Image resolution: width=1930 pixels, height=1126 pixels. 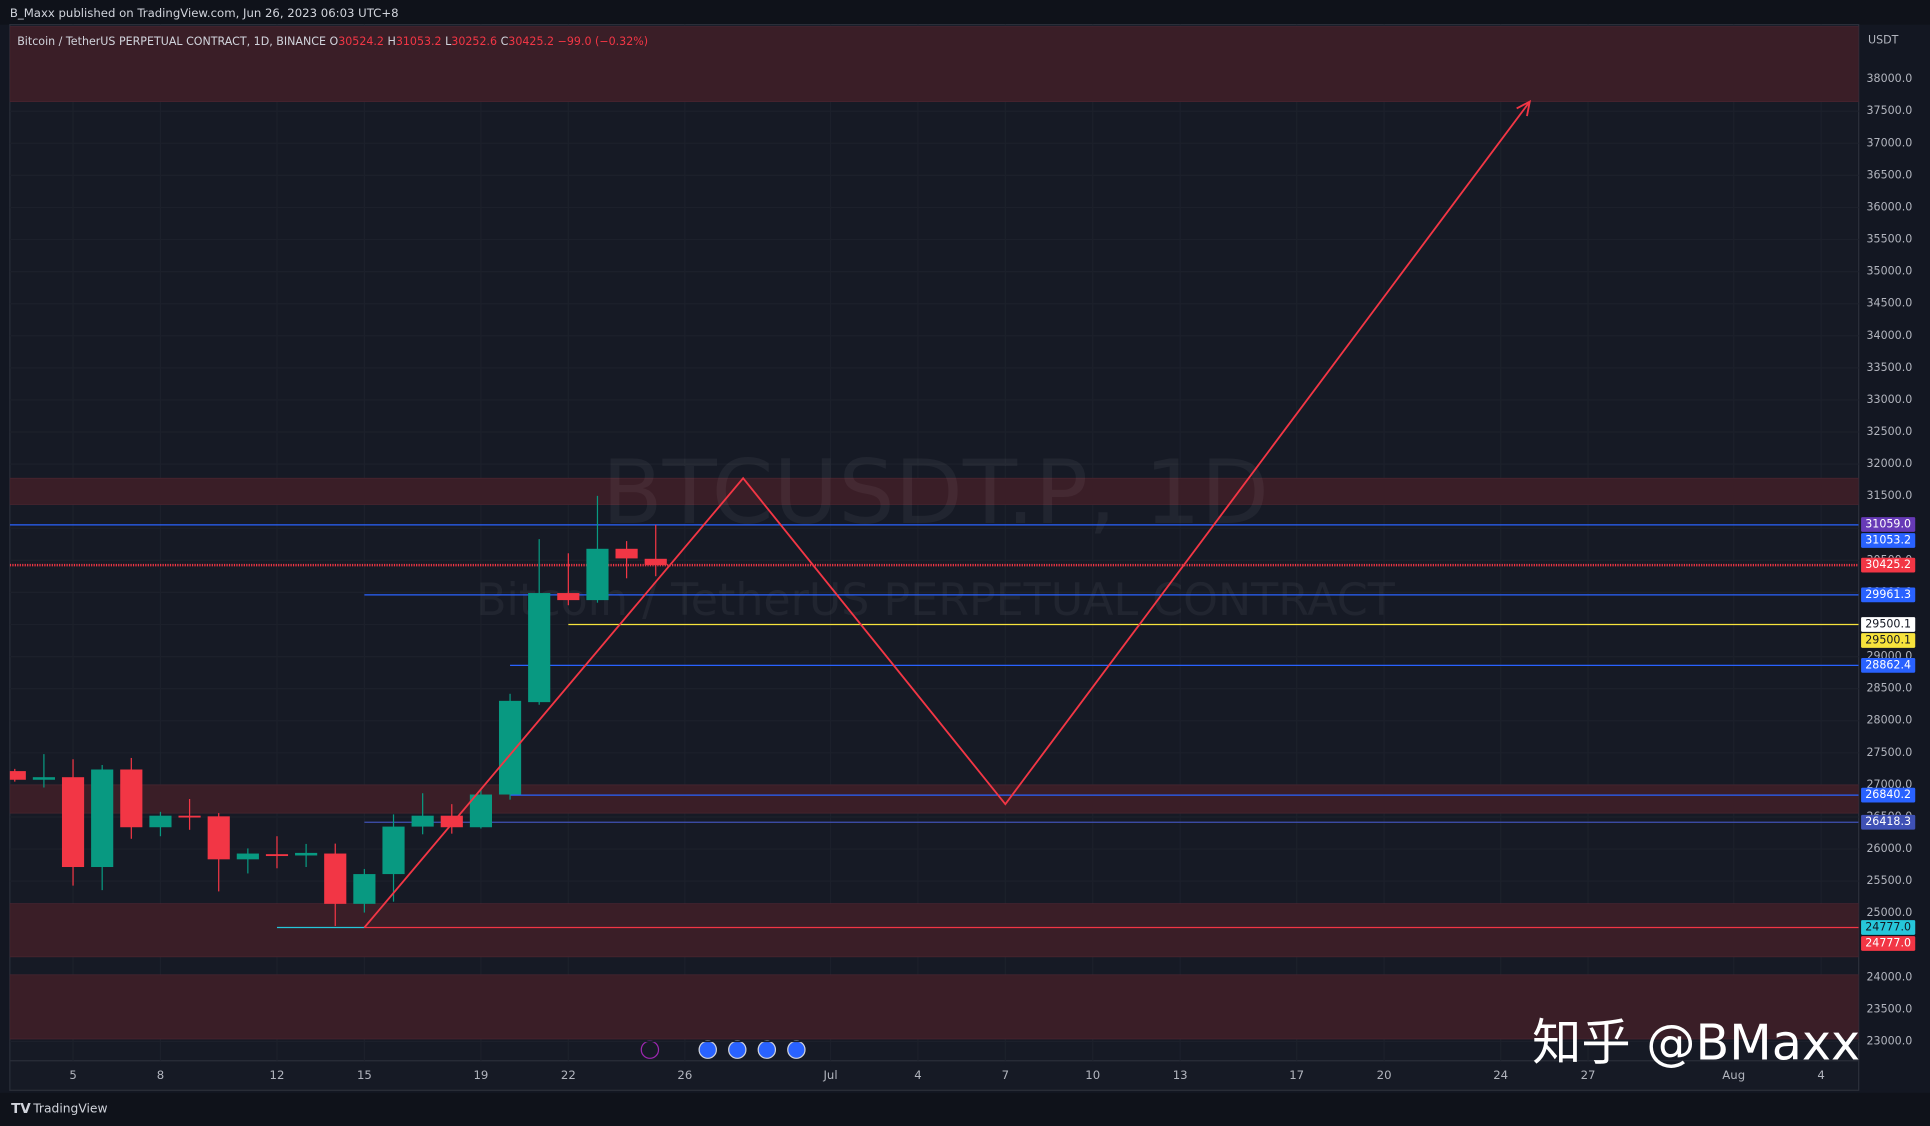 I want to click on y-tick-label: 35000.0, so click(x=1890, y=271).